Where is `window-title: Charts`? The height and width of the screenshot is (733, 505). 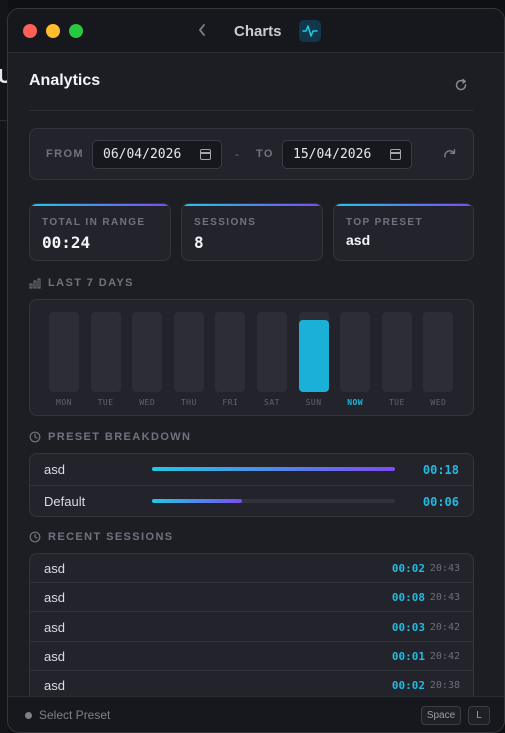
window-title: Charts is located at coordinates (258, 31).